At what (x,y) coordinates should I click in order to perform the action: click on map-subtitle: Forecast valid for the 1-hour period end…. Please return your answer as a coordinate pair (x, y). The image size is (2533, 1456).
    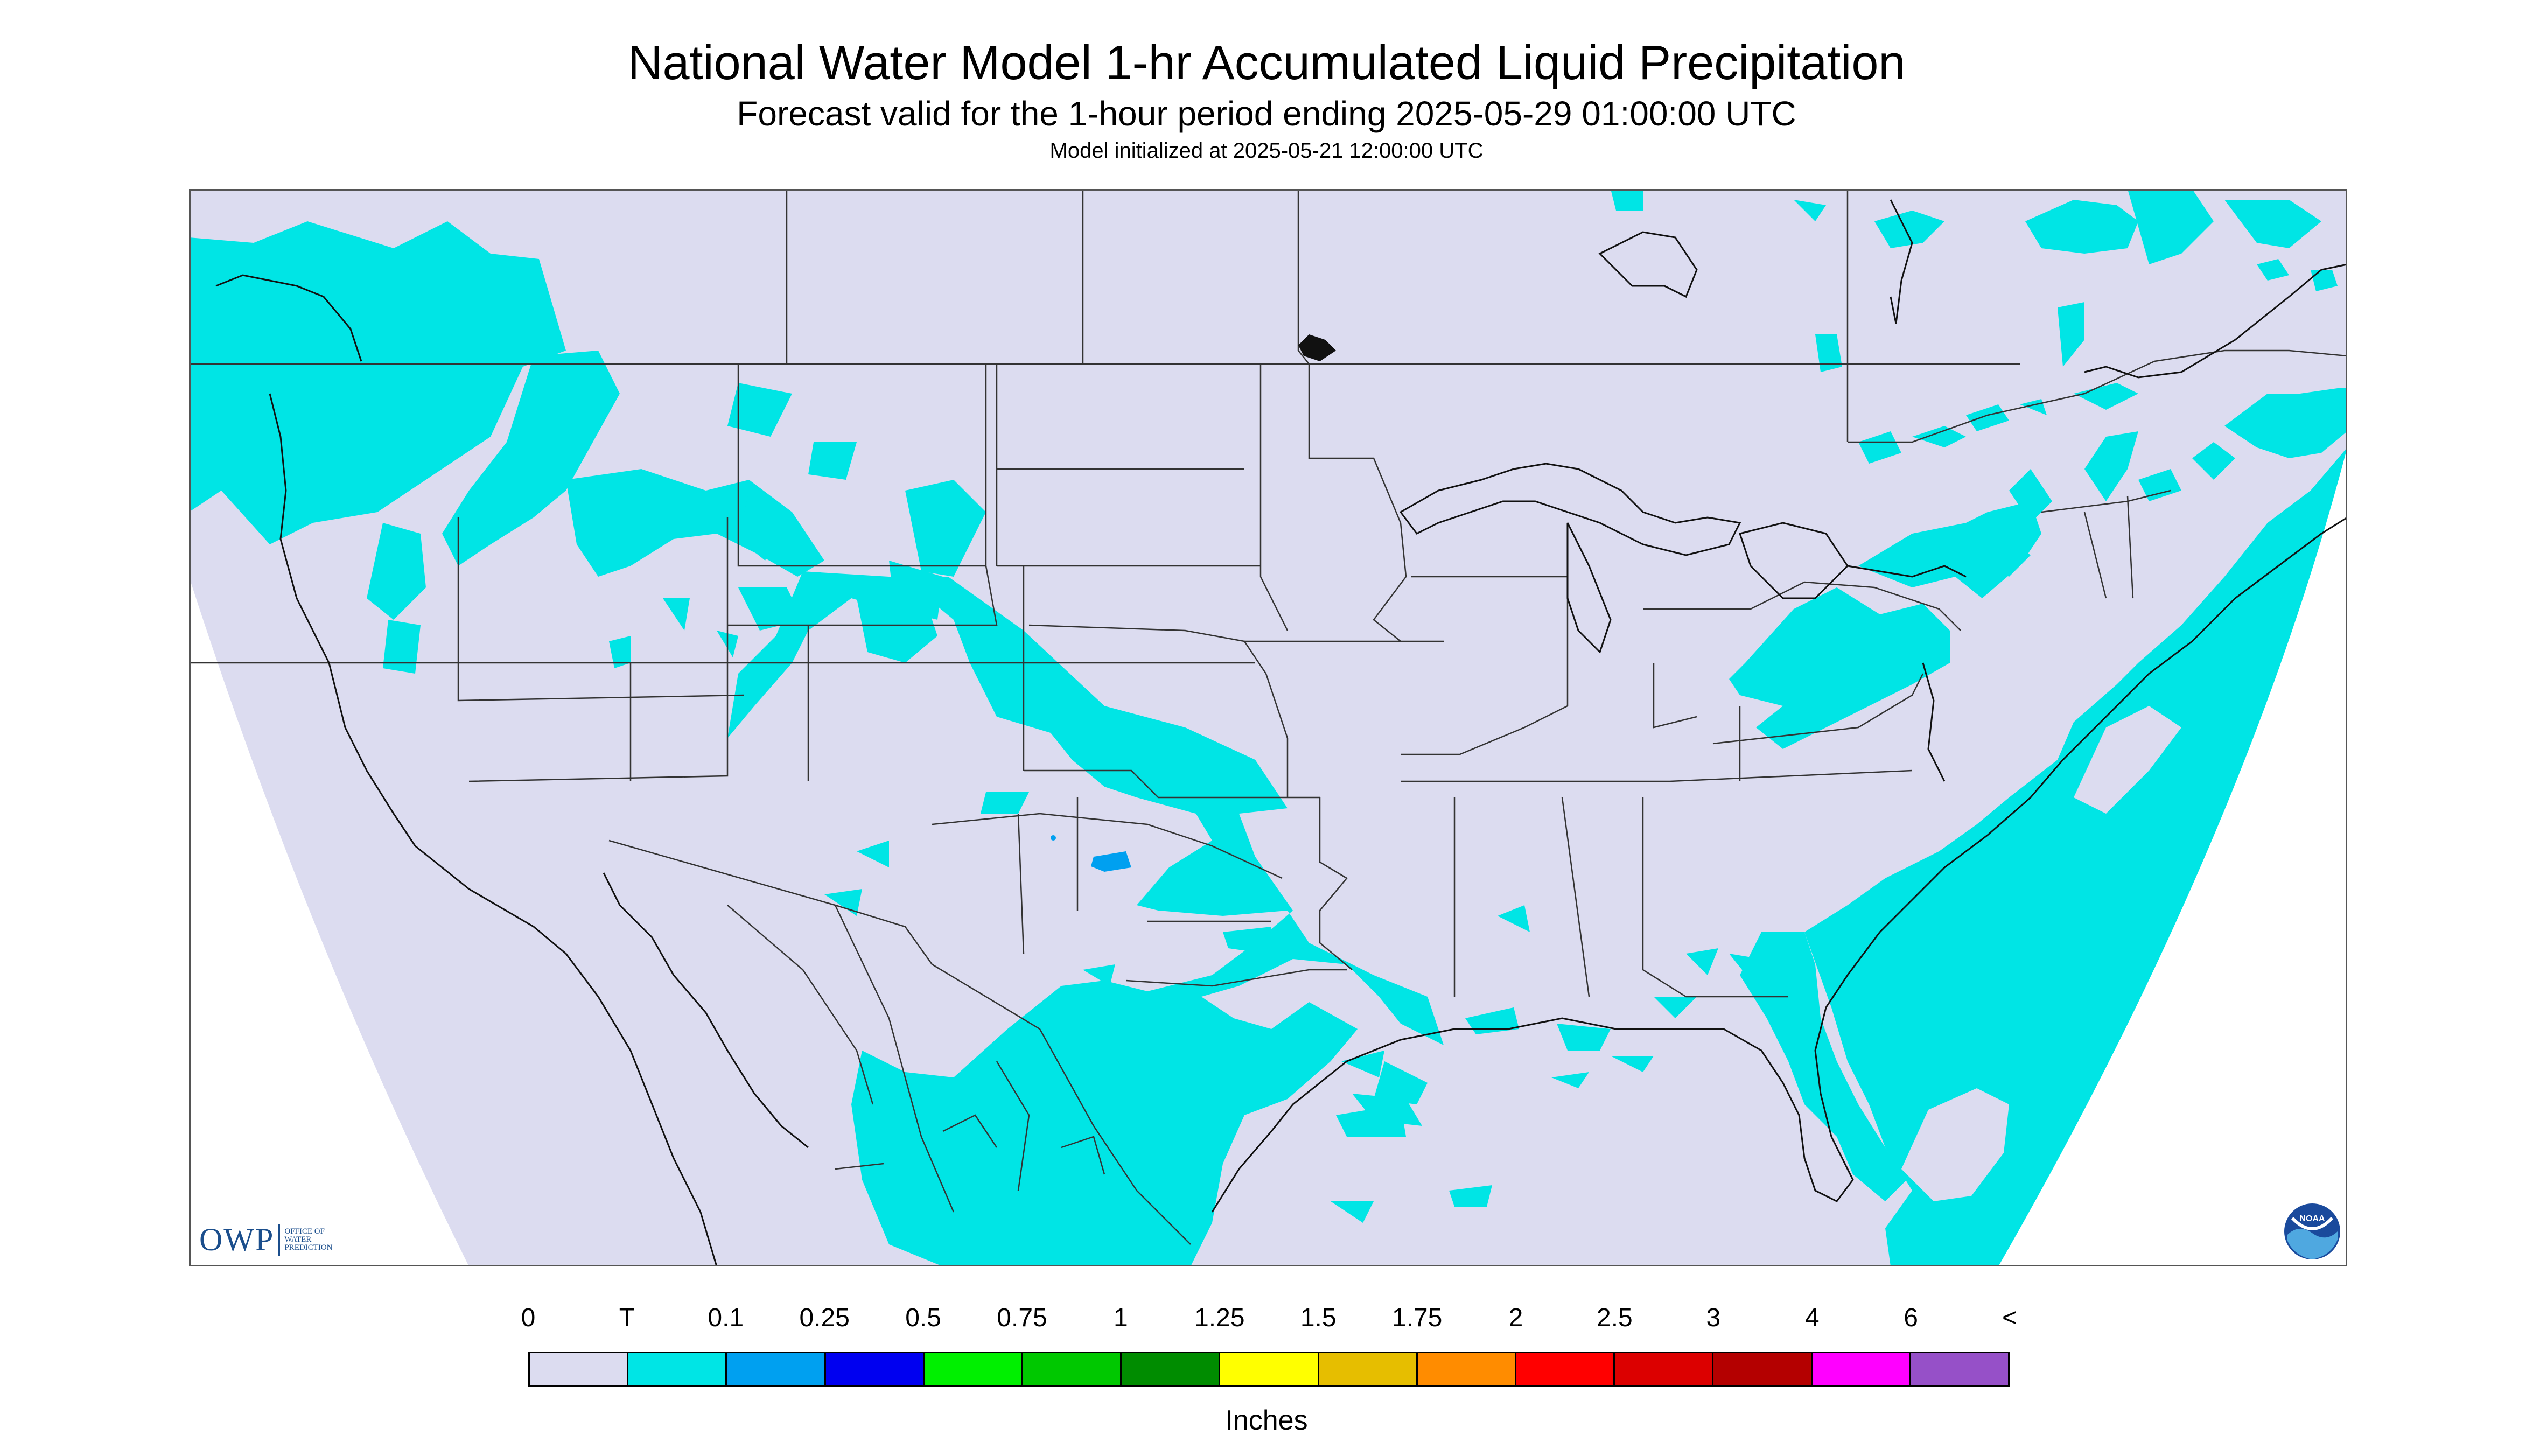
    Looking at the image, I should click on (1266, 113).